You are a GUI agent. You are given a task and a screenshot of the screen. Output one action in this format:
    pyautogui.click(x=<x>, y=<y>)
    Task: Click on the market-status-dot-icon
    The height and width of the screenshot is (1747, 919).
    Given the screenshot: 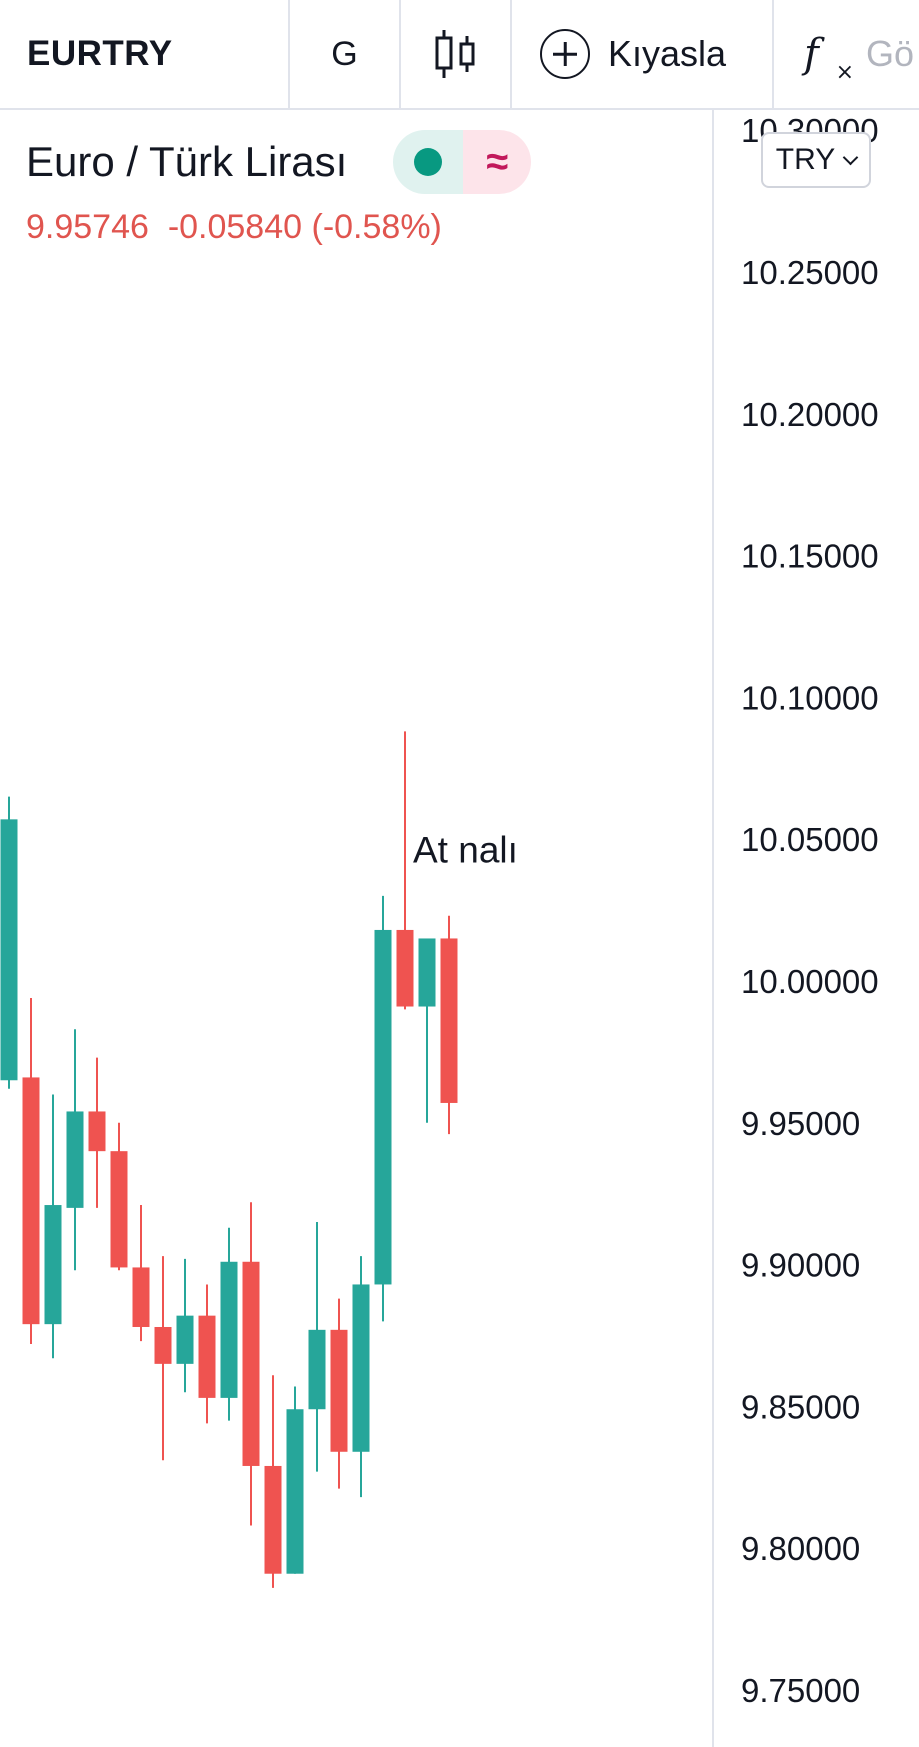 What is the action you would take?
    pyautogui.click(x=428, y=162)
    